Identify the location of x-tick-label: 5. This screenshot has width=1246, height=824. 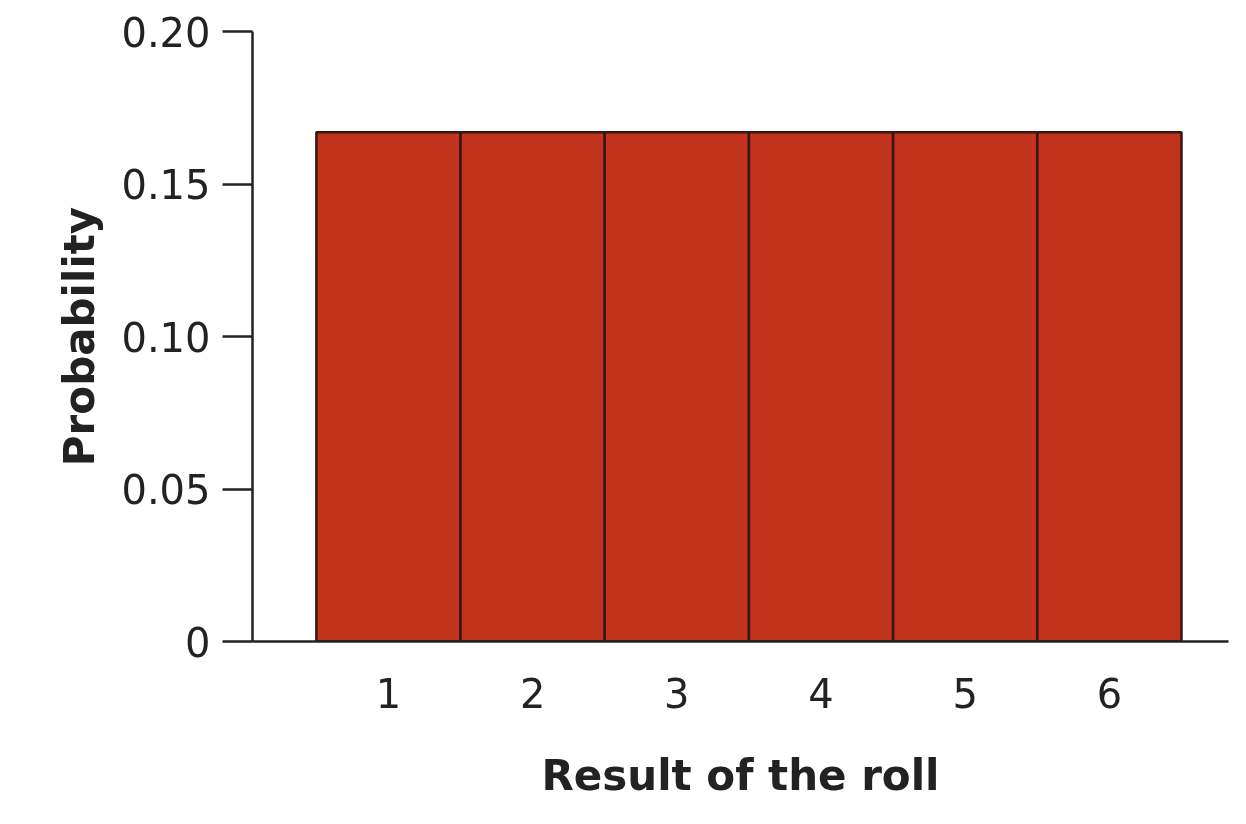
(965, 693).